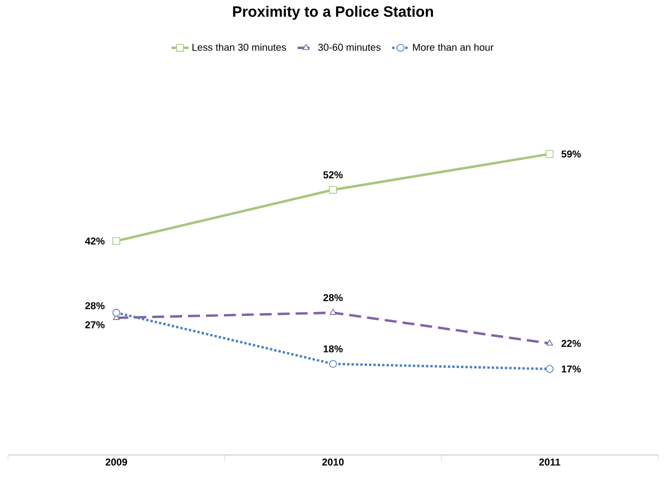 This screenshot has width=664, height=487. Describe the element at coordinates (239, 47) in the screenshot. I see `legend-label: Less than 30 minutes` at that location.